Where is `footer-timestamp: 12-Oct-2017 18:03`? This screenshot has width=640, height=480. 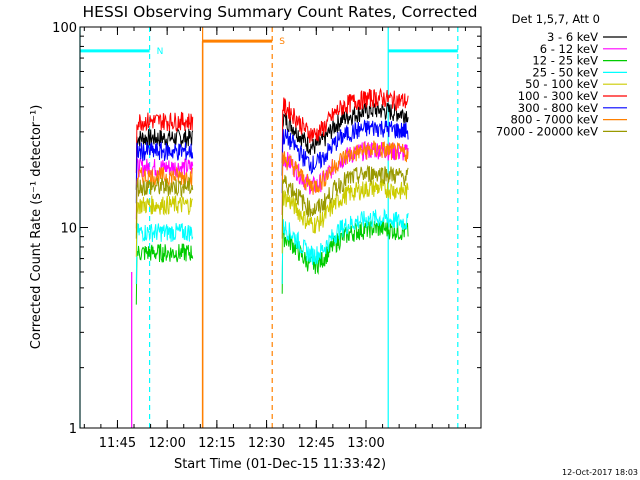 footer-timestamp: 12-Oct-2017 18:03 is located at coordinates (600, 472).